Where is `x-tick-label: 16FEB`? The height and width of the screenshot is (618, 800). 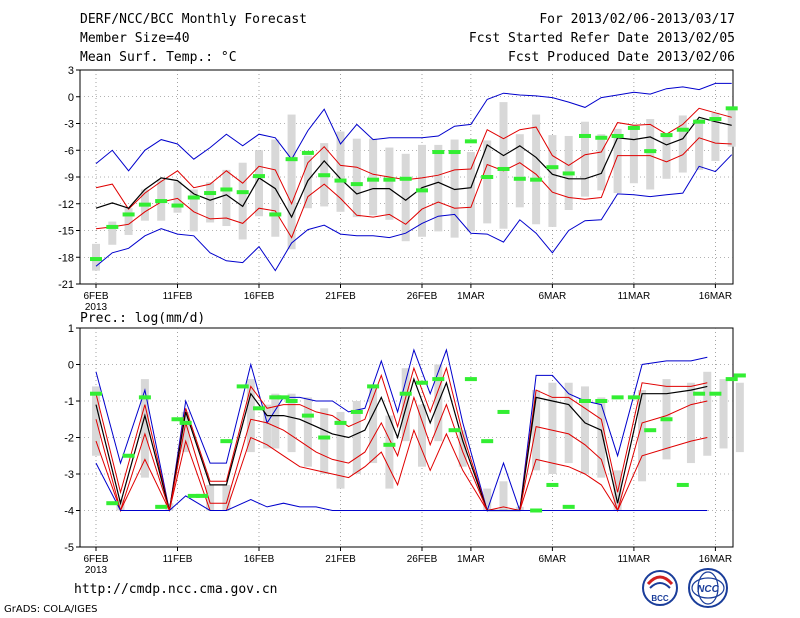
x-tick-label: 16FEB is located at coordinates (259, 296).